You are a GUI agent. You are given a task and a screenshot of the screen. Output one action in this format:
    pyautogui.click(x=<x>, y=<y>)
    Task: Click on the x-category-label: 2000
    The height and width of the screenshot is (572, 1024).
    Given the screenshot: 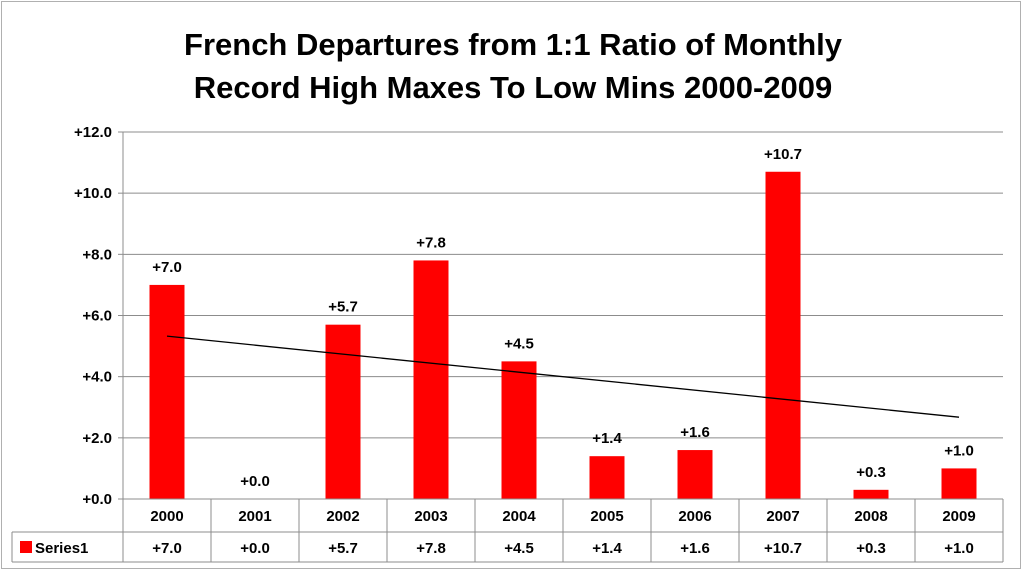 What is the action you would take?
    pyautogui.click(x=166, y=516)
    